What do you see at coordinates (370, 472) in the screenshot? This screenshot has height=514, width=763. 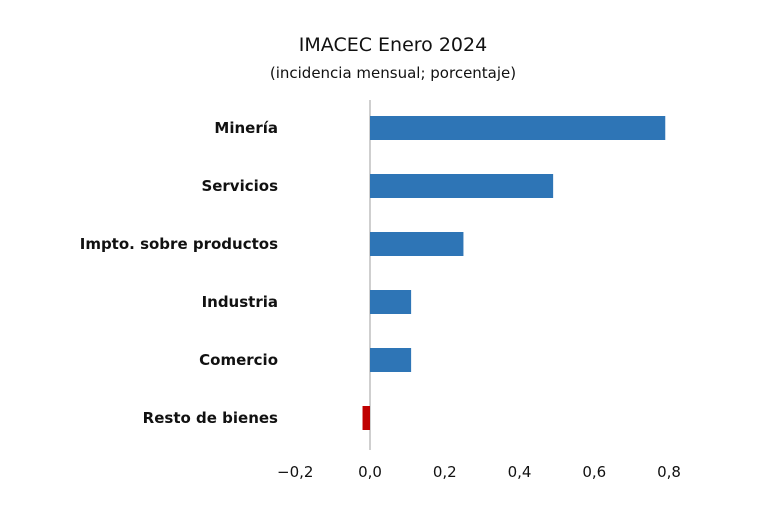 I see `x-tick-label: 0,0` at bounding box center [370, 472].